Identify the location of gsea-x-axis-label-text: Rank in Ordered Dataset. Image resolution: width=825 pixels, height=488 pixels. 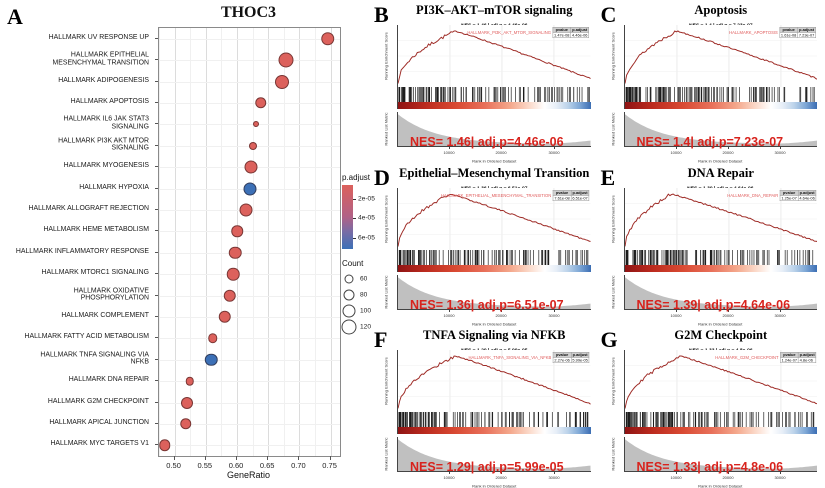
(720, 486).